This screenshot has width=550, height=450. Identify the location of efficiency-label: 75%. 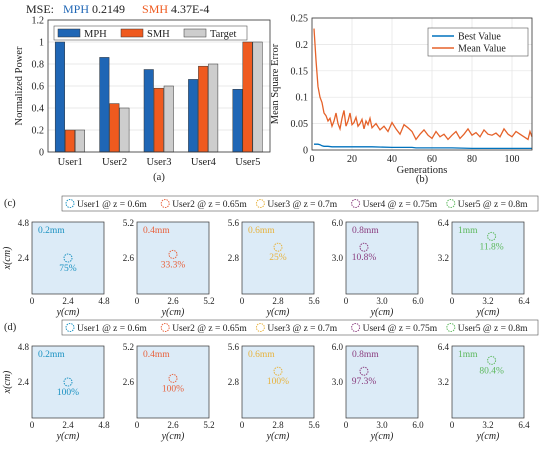
(68, 269).